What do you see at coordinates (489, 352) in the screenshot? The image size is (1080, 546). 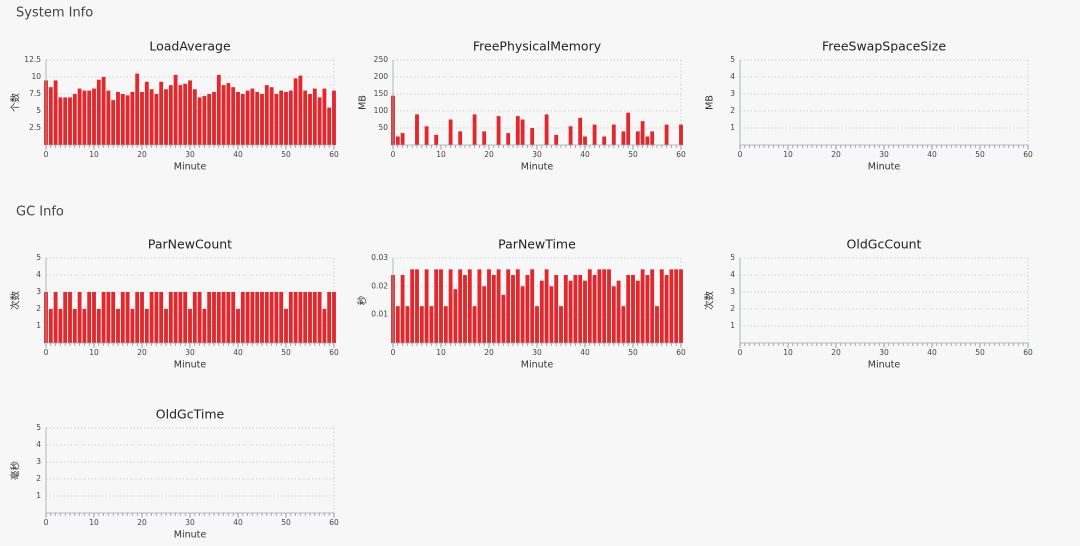 I see `x-tick-label: 20` at bounding box center [489, 352].